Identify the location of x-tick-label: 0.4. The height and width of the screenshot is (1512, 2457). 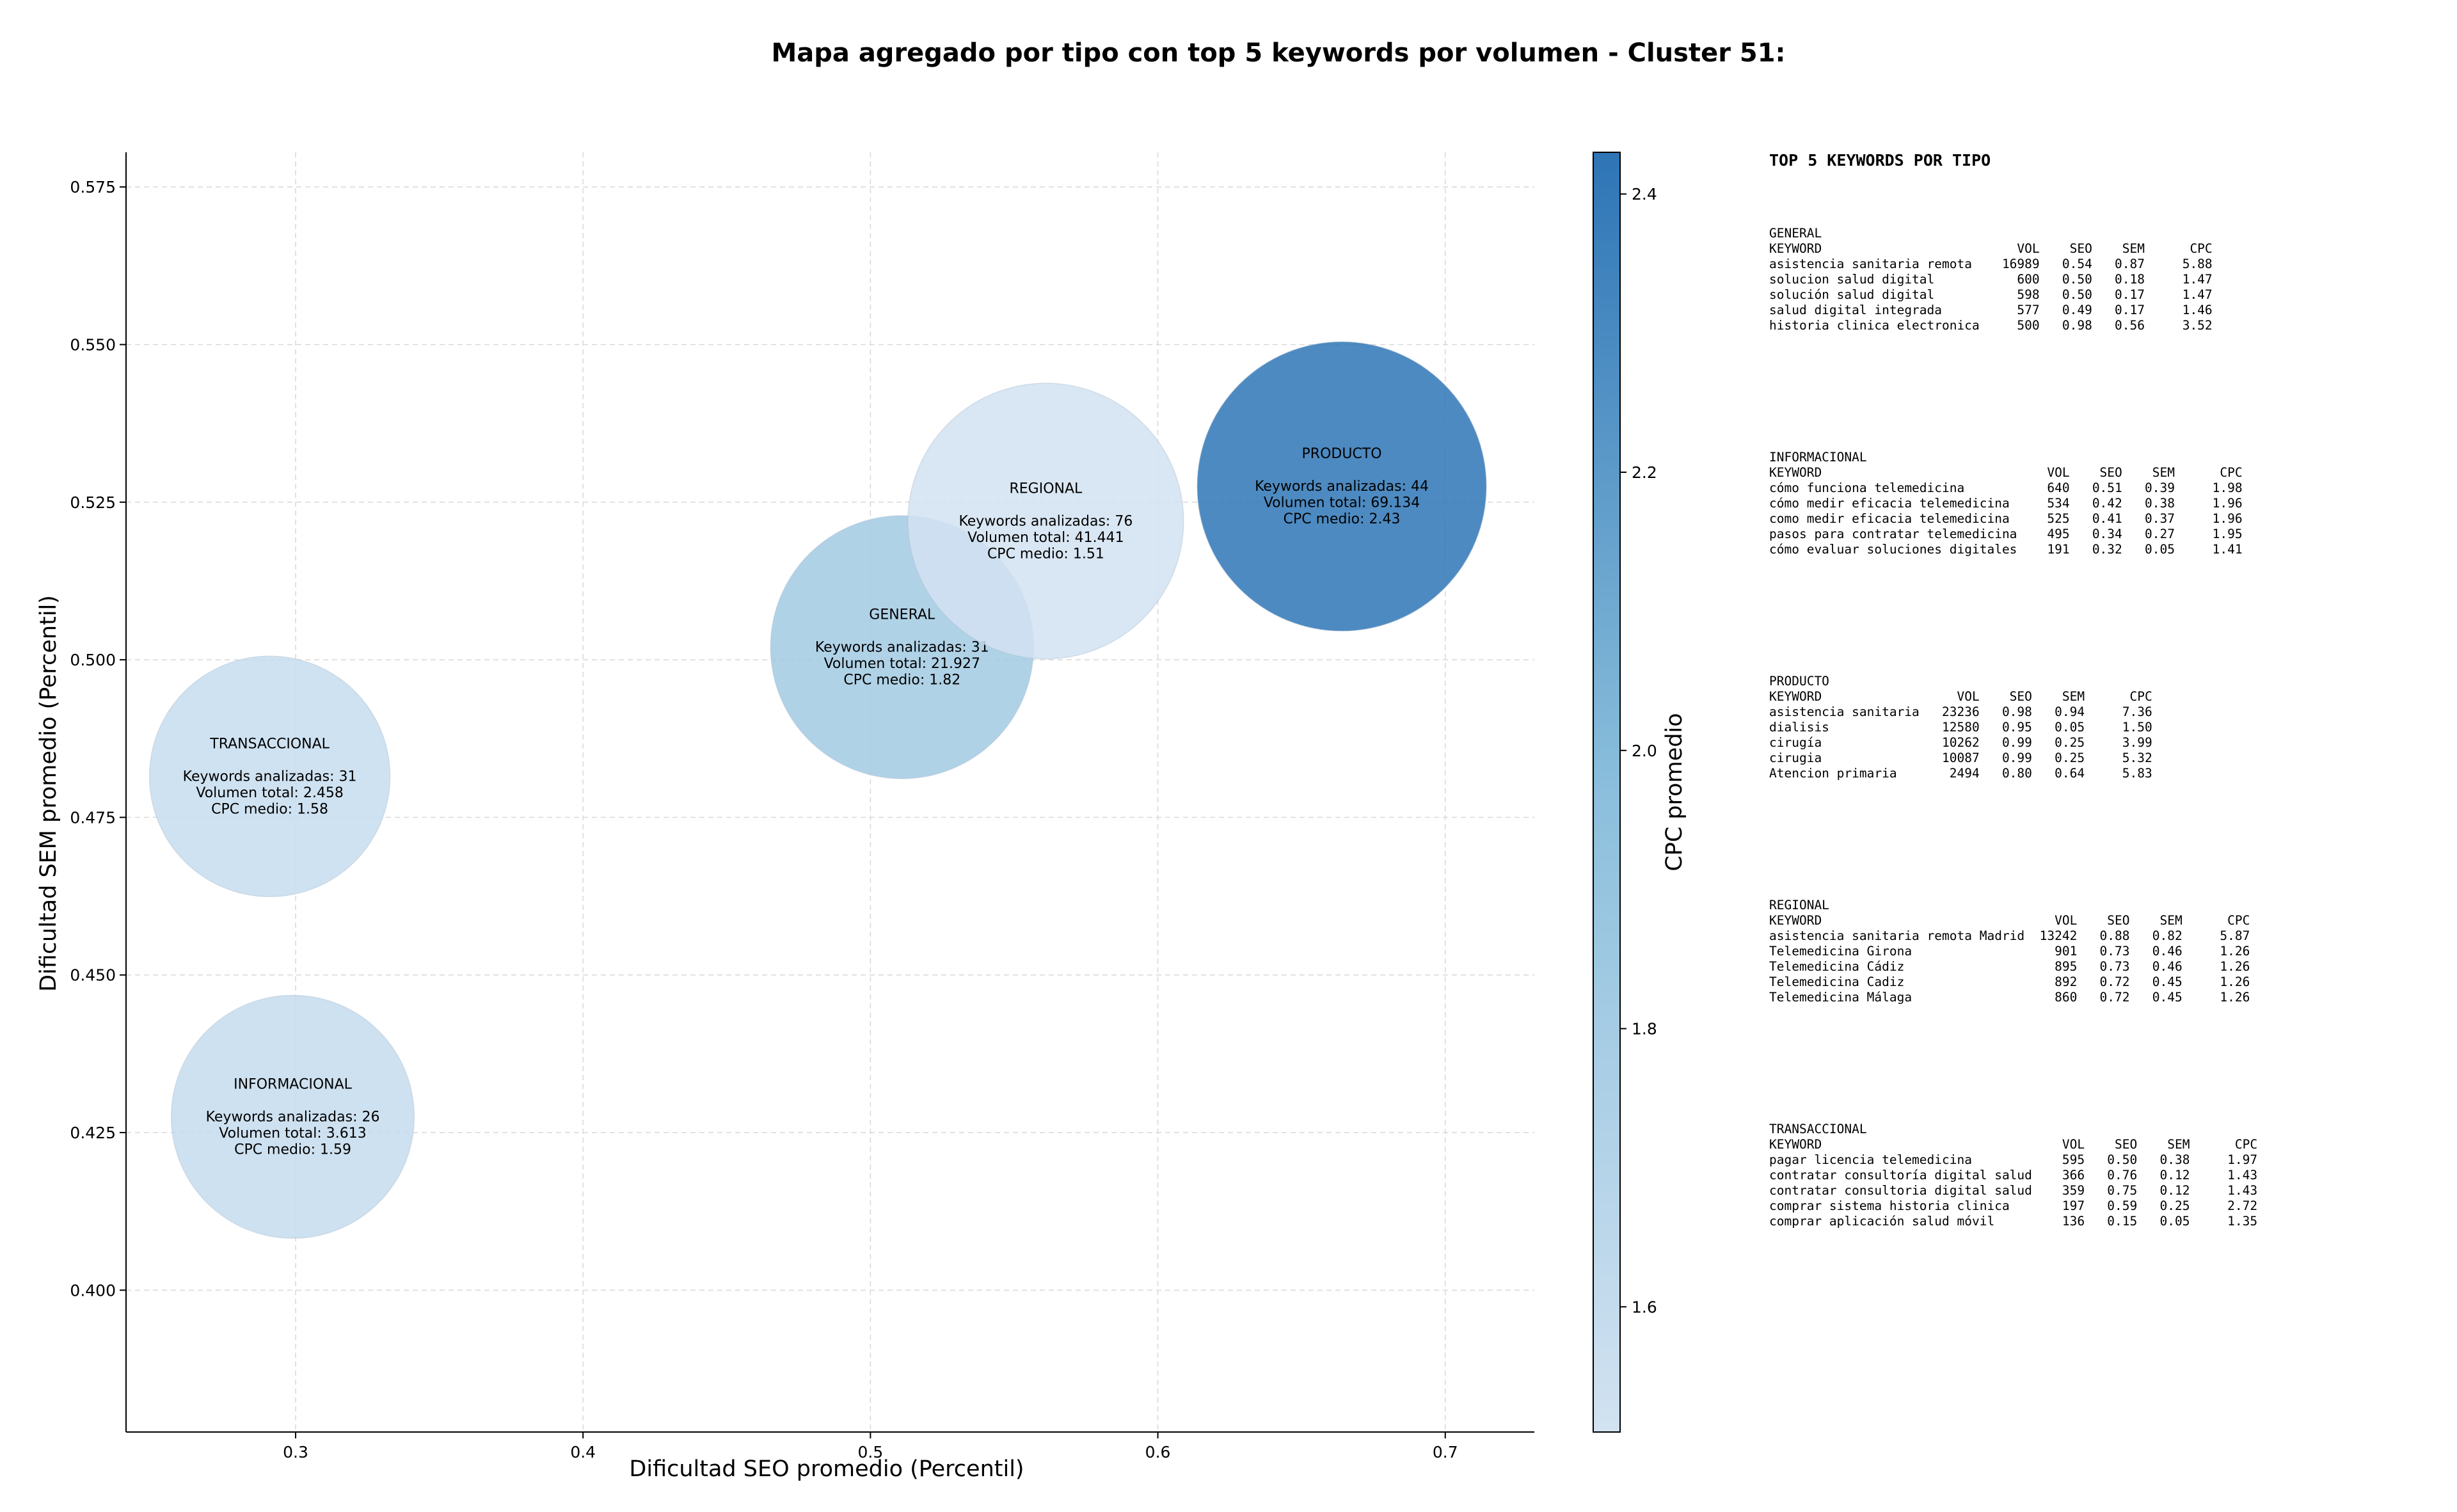
(583, 1452).